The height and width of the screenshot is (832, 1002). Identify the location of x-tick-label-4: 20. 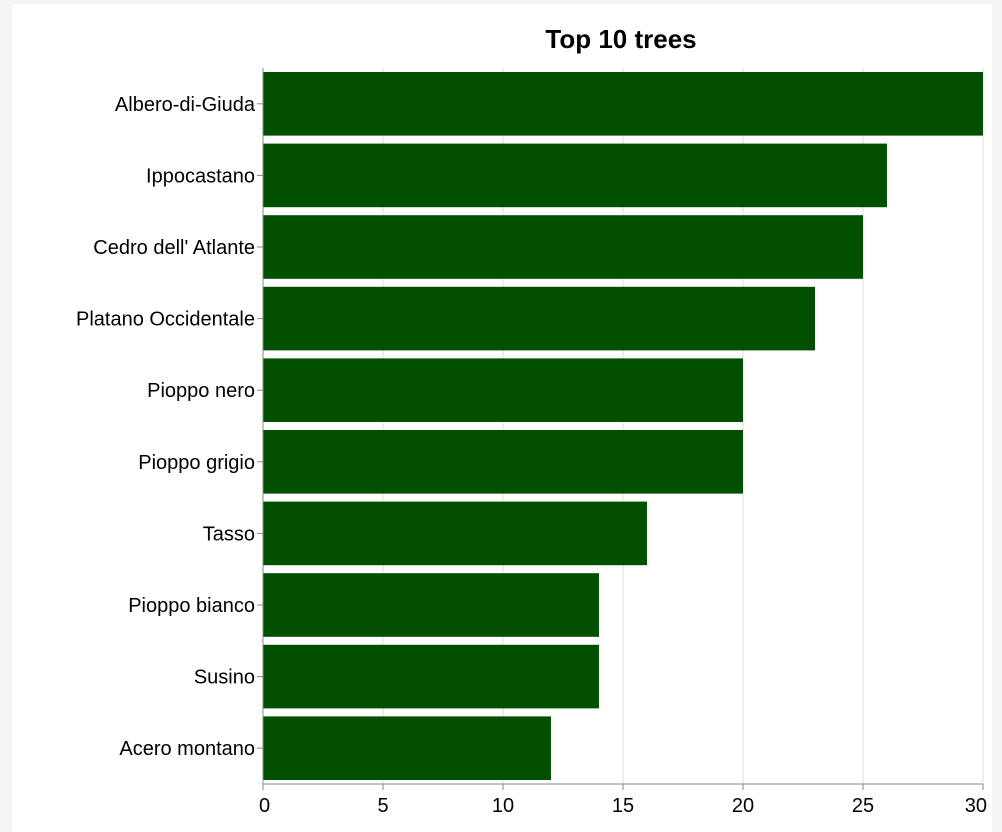
(743, 806).